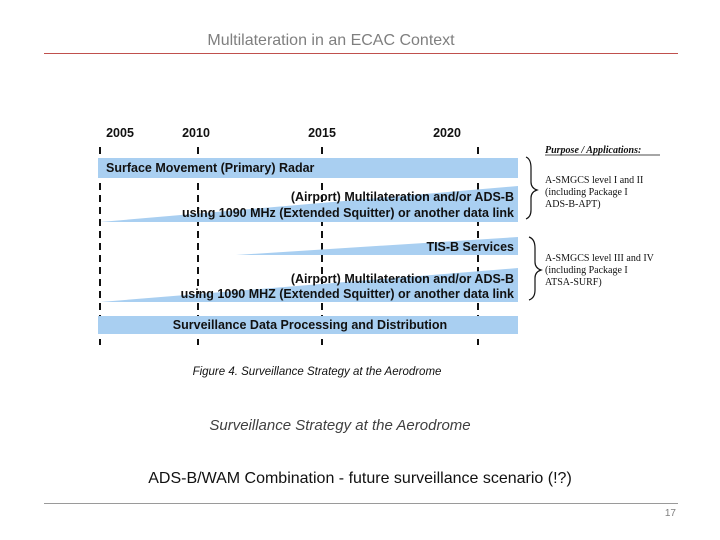 The height and width of the screenshot is (540, 720). I want to click on bar-label-multilateration-2a: (Airport) Multilateration and/or ADS-B, so click(402, 279).